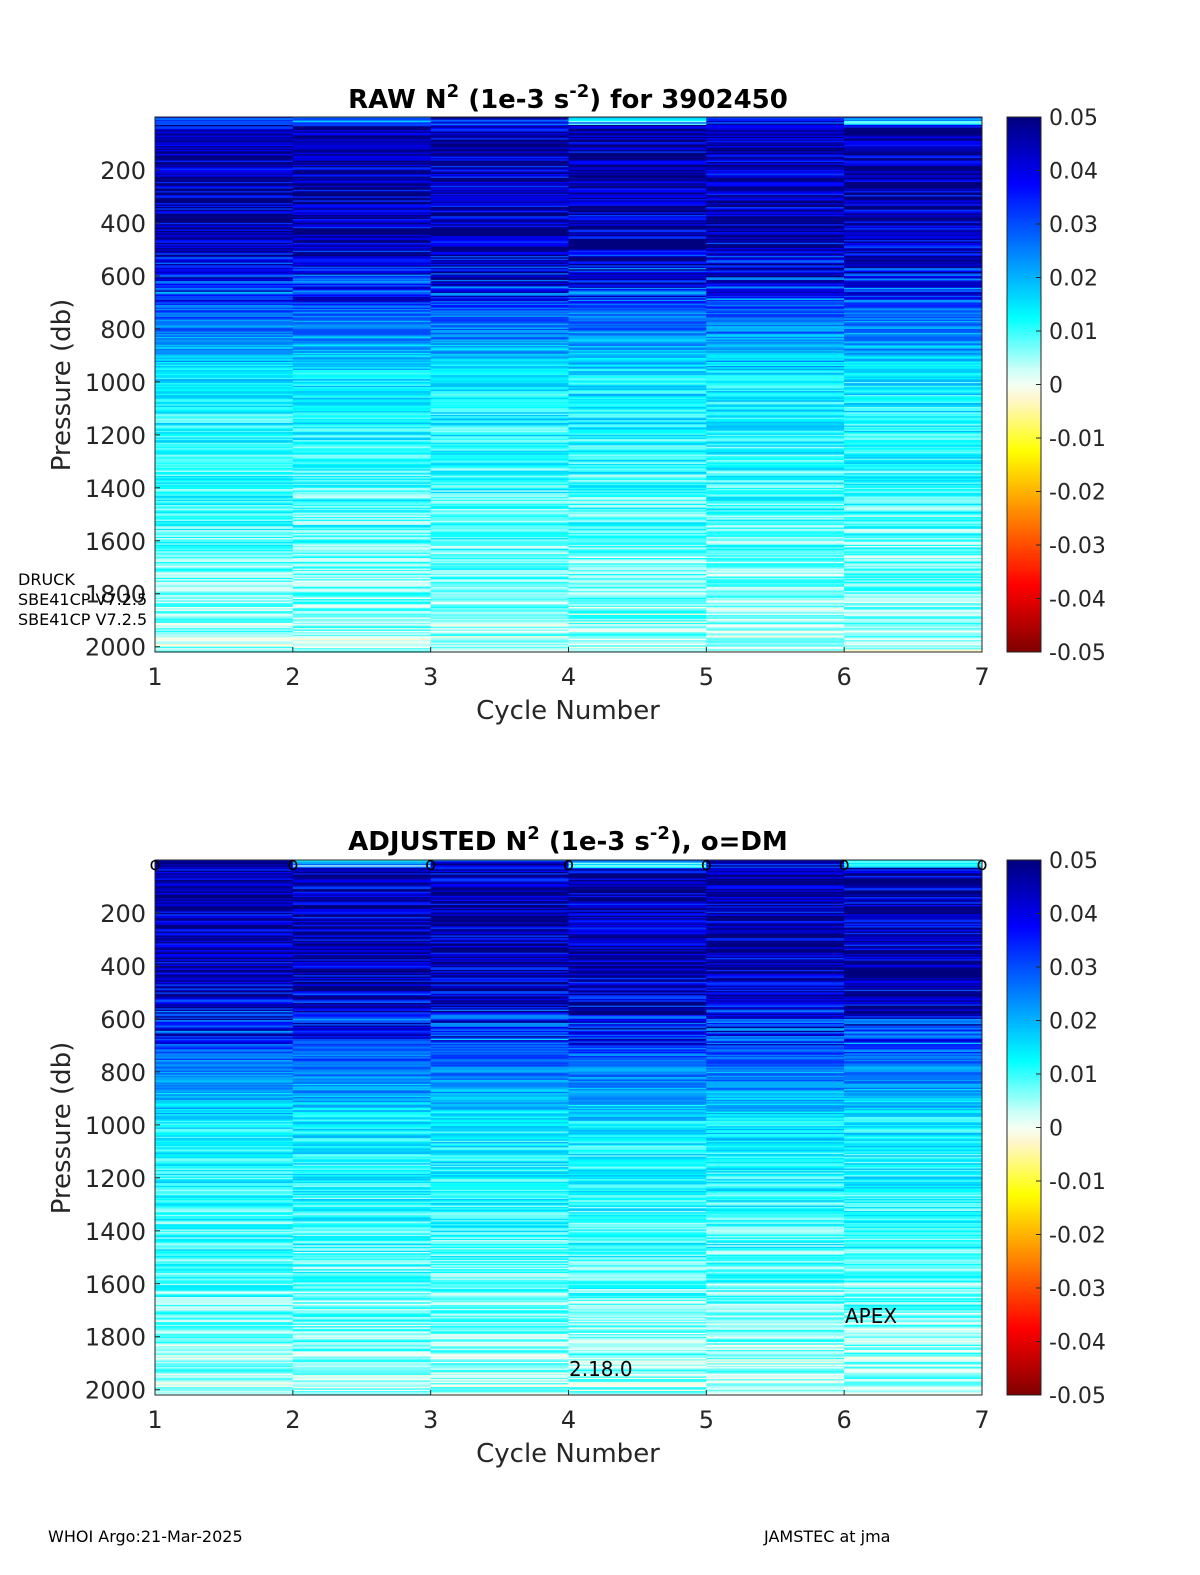 The height and width of the screenshot is (1575, 1200). Describe the element at coordinates (981, 1420) in the screenshot. I see `x-tick-label: 7` at that location.